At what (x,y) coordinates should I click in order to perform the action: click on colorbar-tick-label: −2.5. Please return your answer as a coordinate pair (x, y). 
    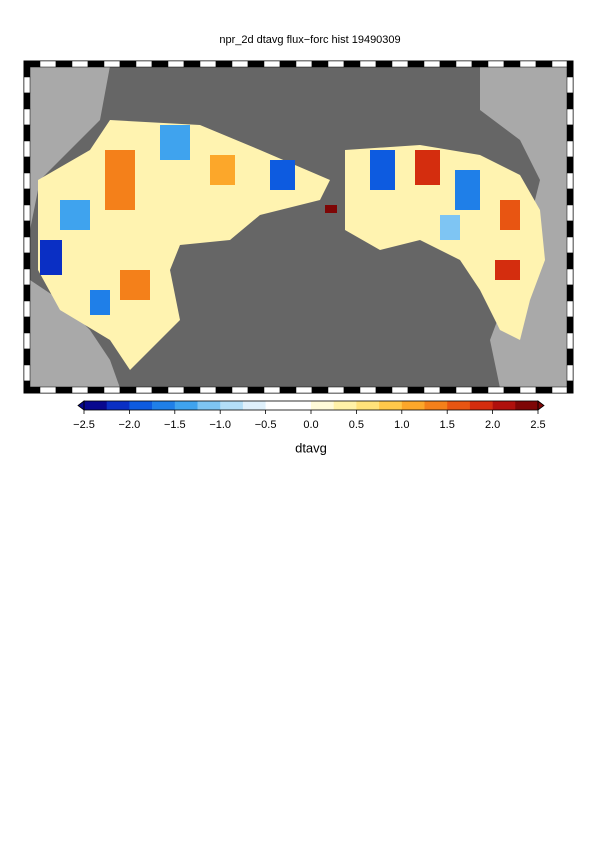
    Looking at the image, I should click on (84, 425).